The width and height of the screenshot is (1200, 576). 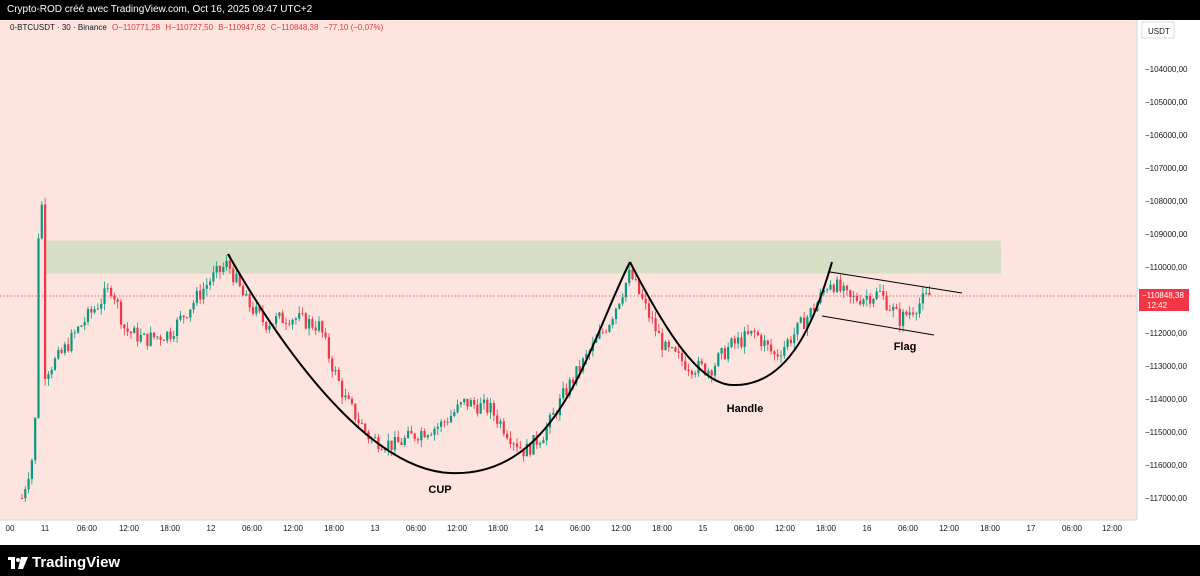 I want to click on tradingview-logo: TradingView, so click(x=64, y=562).